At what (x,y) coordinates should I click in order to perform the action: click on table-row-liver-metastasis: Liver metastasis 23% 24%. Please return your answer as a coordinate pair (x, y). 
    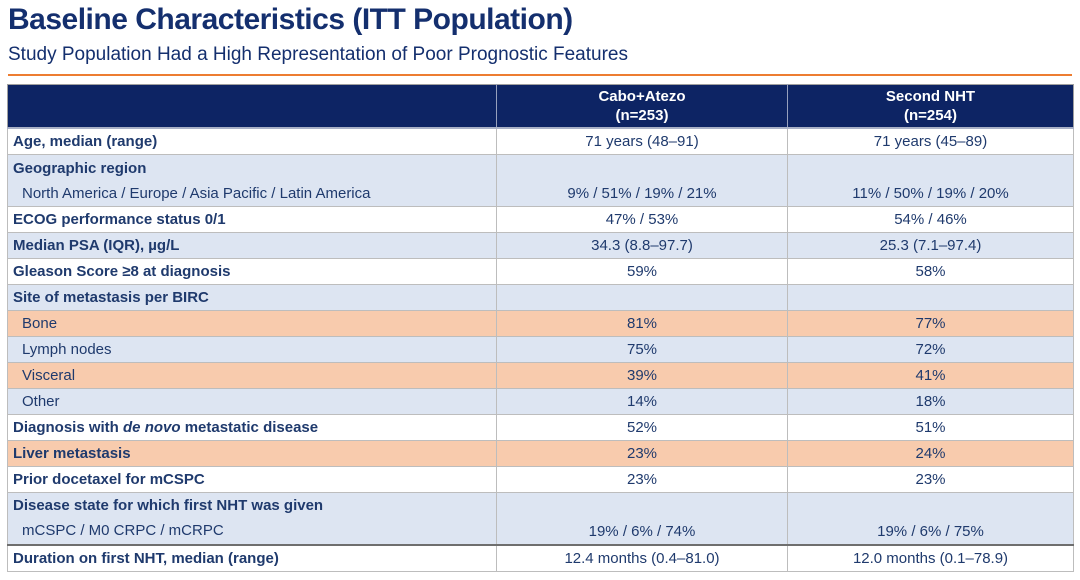
    Looking at the image, I should click on (540, 453).